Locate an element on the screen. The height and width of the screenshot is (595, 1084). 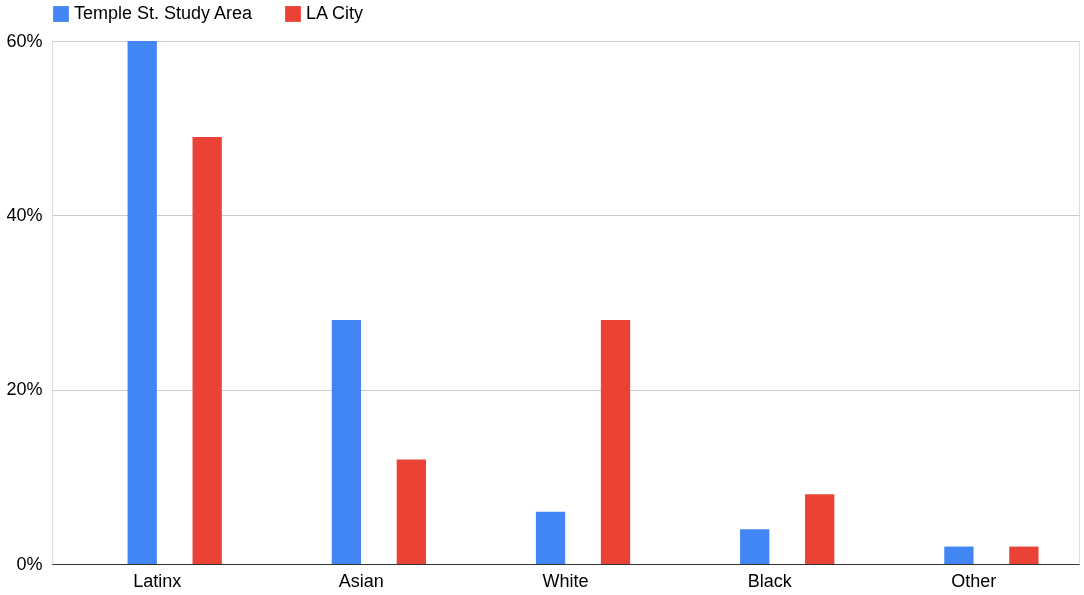
x-tick-label: Other is located at coordinates (974, 580).